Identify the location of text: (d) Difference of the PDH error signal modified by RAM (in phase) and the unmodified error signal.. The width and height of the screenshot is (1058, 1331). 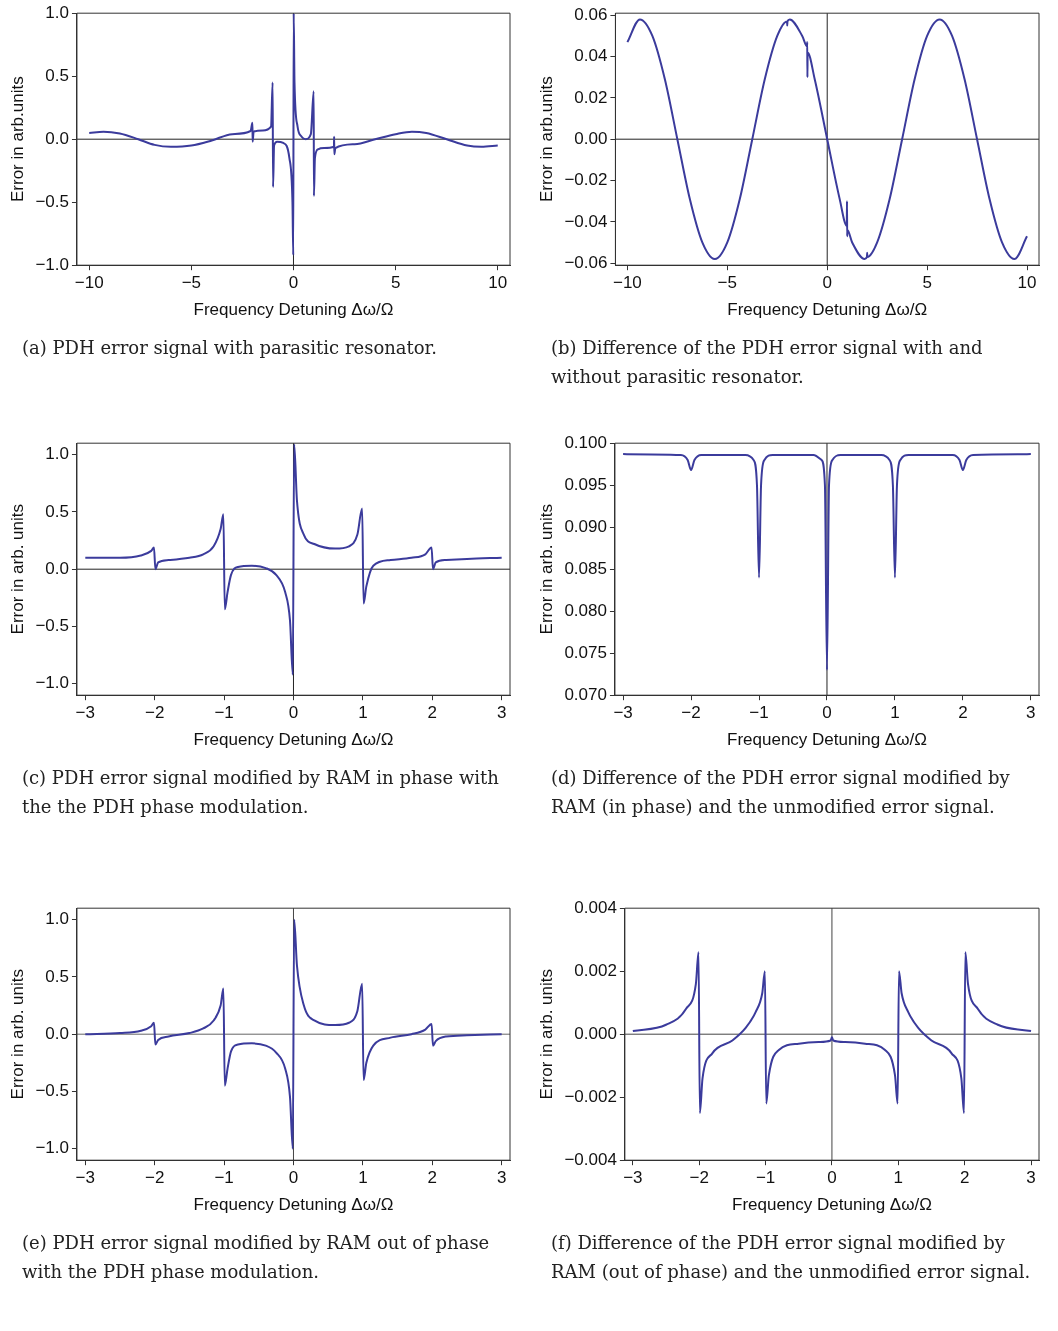
(781, 792).